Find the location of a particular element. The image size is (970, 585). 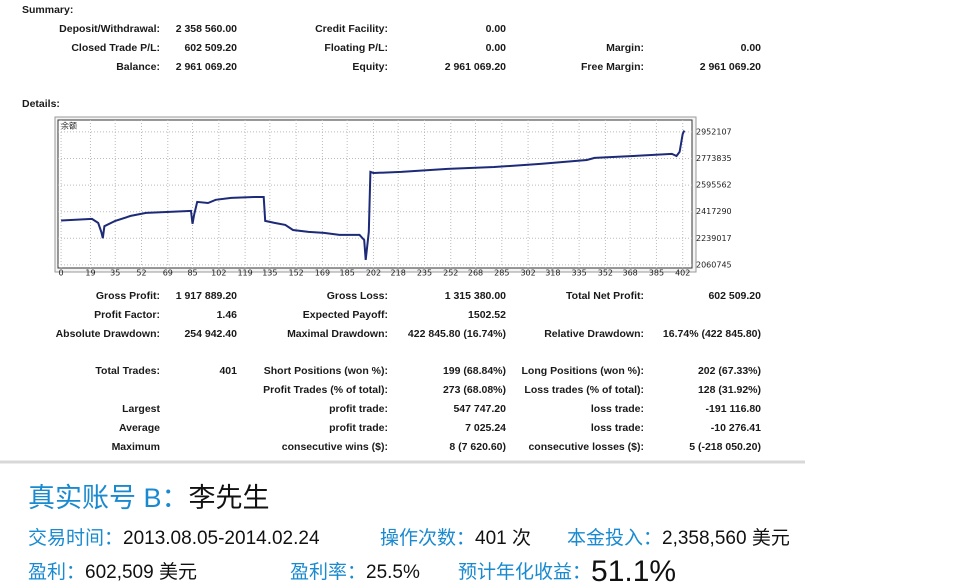

field-label: Closed Trade P/L: is located at coordinates (115, 48).